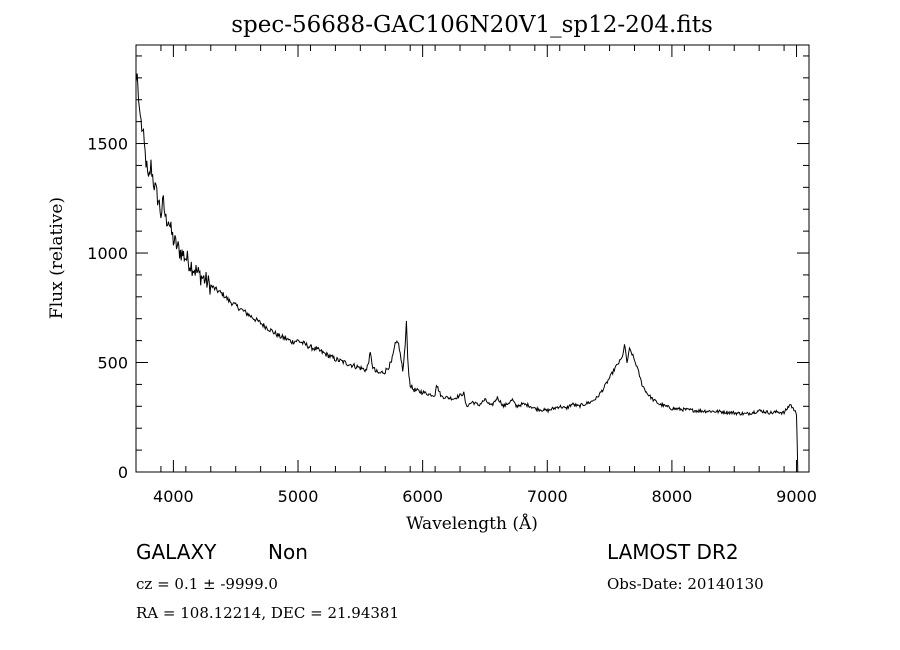 The width and height of the screenshot is (900, 650). I want to click on survey-name: LAMOST DR2, so click(673, 552).